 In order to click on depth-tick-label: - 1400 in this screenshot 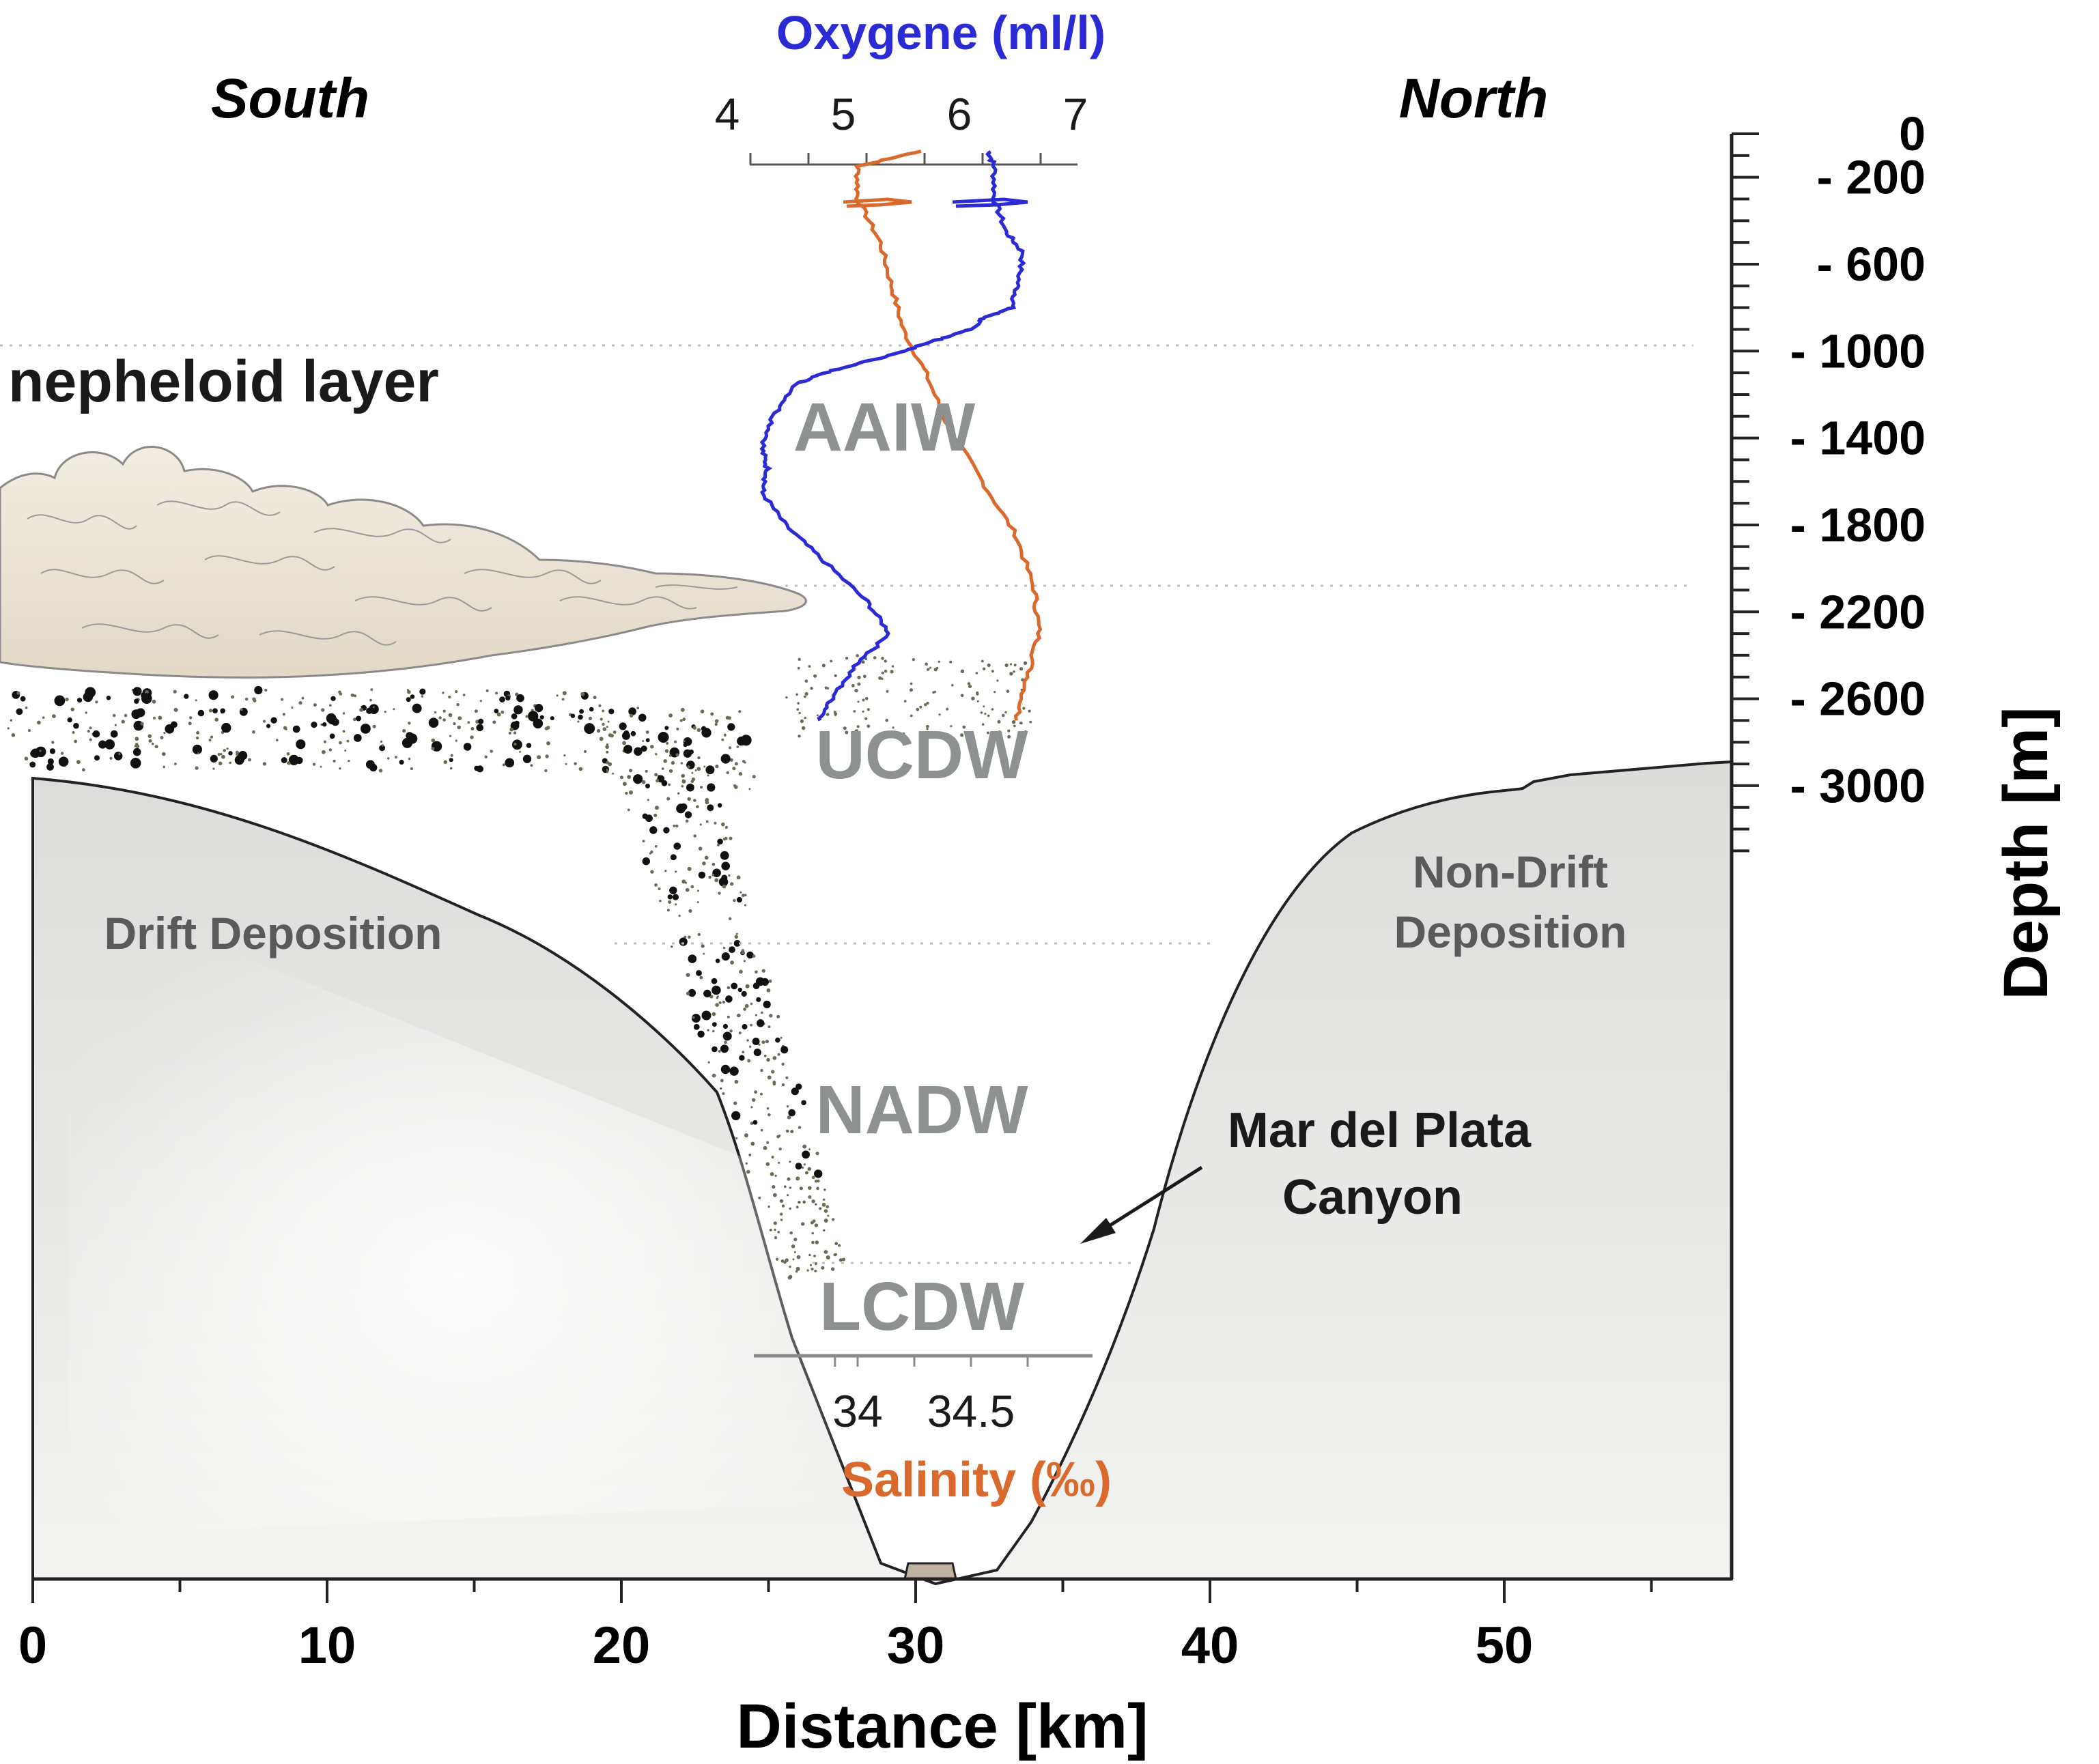, I will do `click(1858, 438)`.